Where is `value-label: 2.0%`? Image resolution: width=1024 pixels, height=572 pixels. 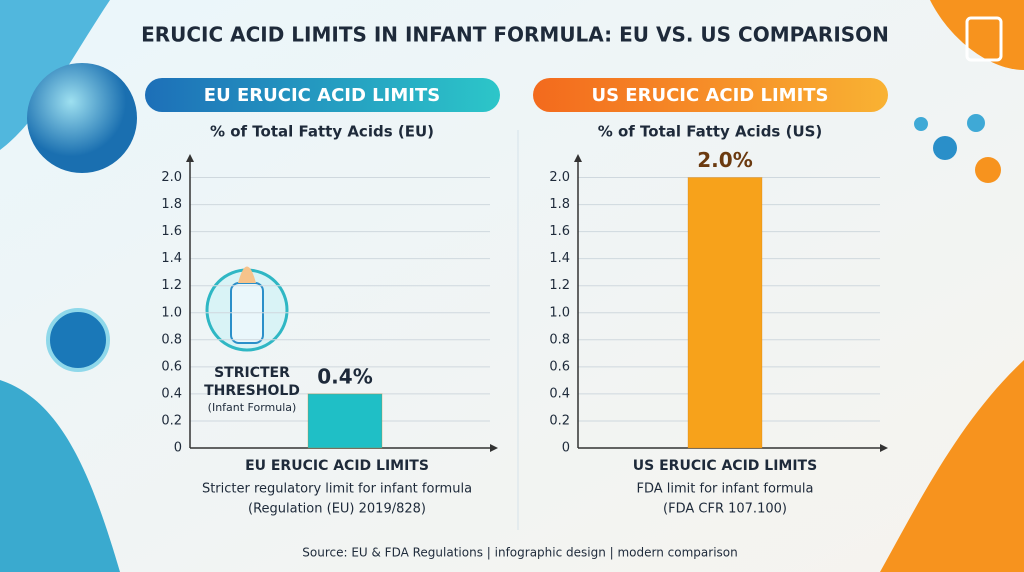 value-label: 2.0% is located at coordinates (724, 160).